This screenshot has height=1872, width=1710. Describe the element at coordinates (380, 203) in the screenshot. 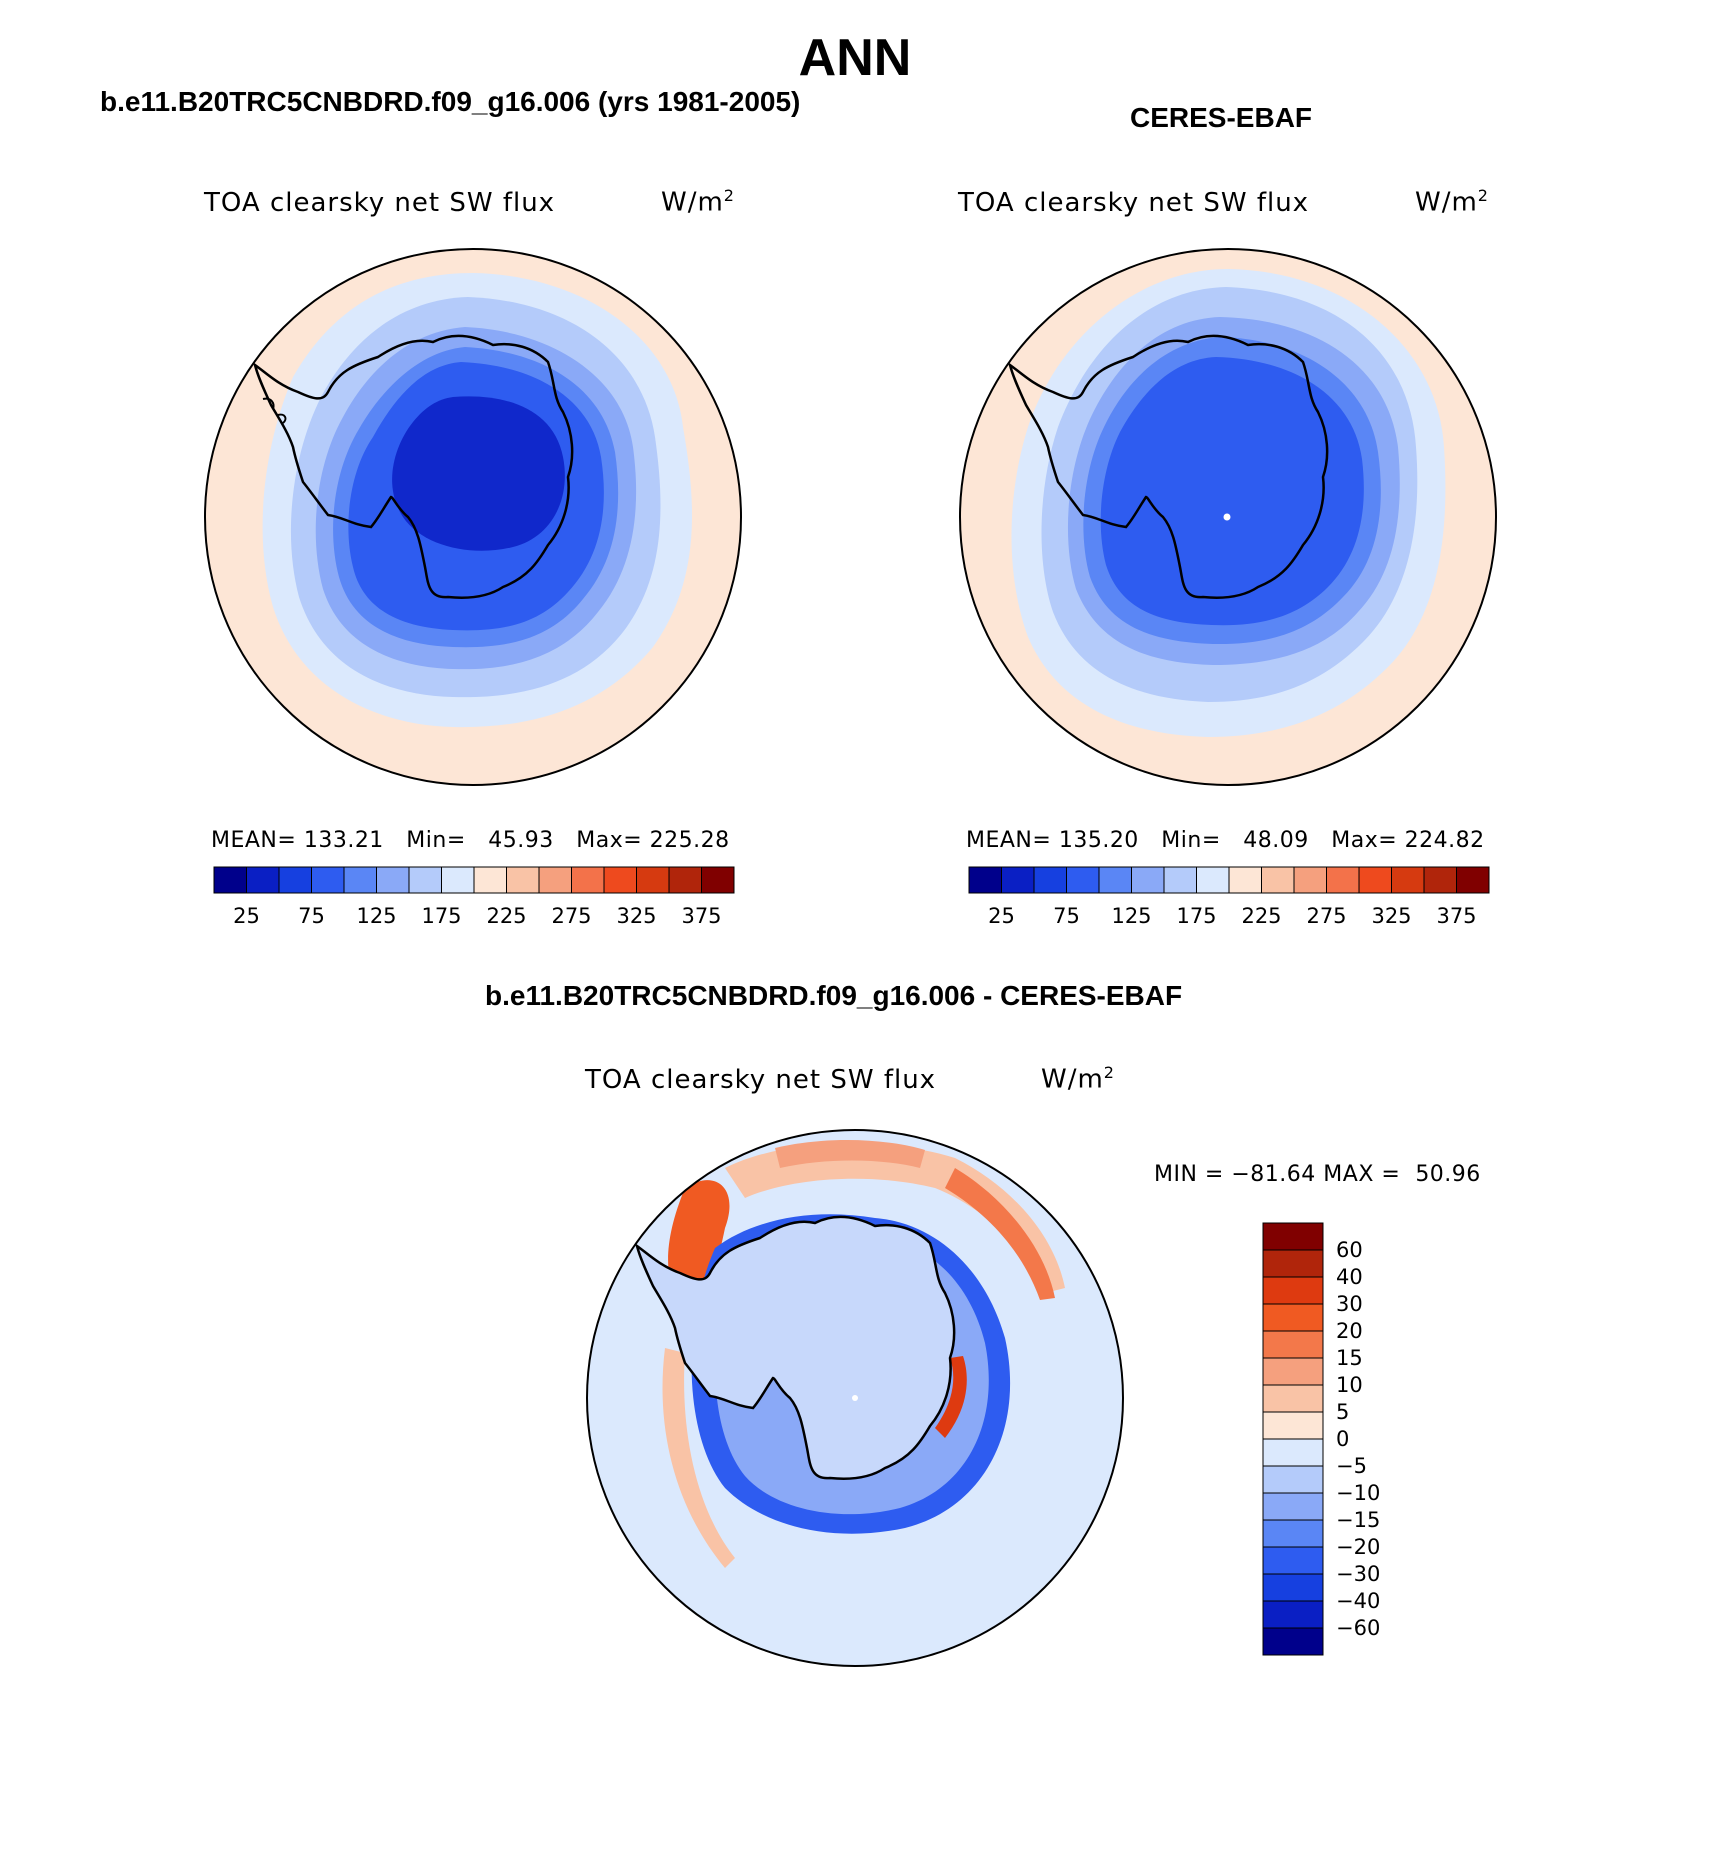

I see `panel-model-variable: TOA clearsky net SW flux` at that location.